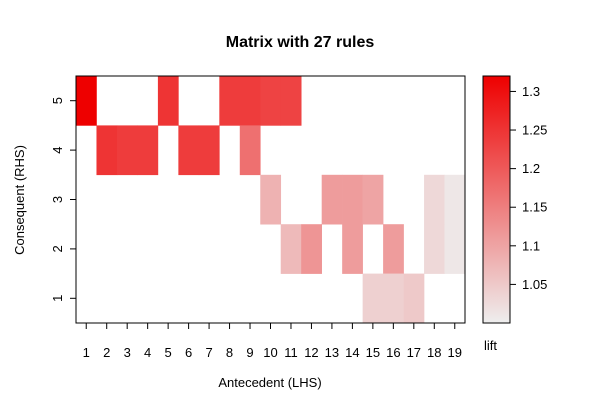  I want to click on colorbar-tick-label: 1.3, so click(531, 91).